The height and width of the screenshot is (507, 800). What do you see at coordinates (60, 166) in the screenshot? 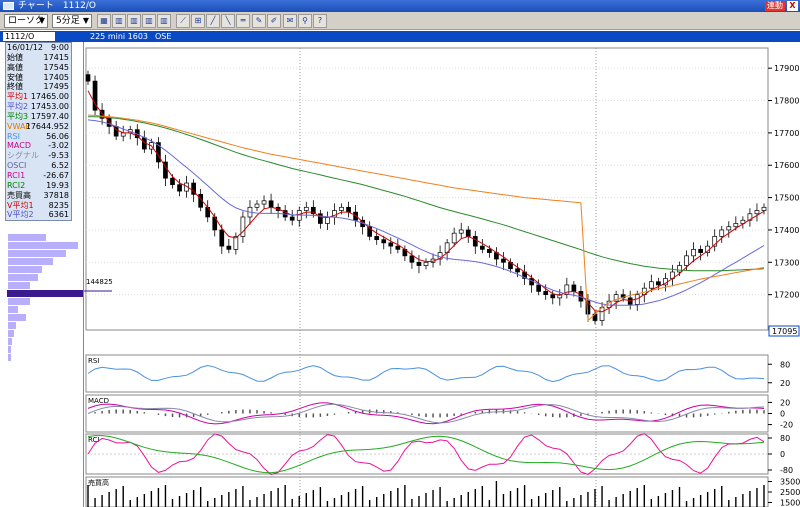
I see `ohlc-value: 6.52` at bounding box center [60, 166].